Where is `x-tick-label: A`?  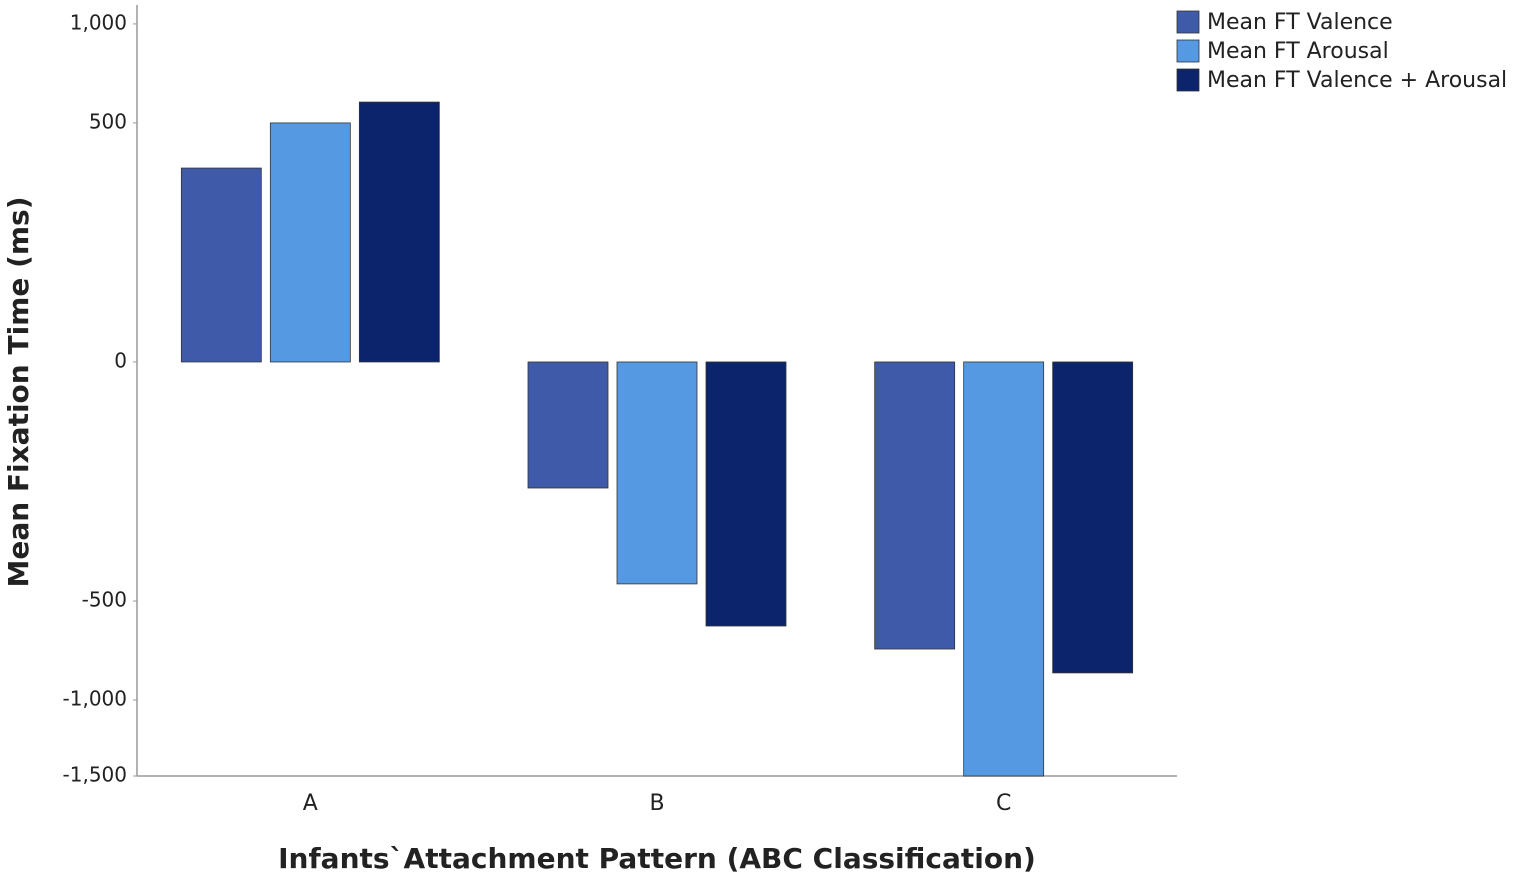 x-tick-label: A is located at coordinates (310, 803).